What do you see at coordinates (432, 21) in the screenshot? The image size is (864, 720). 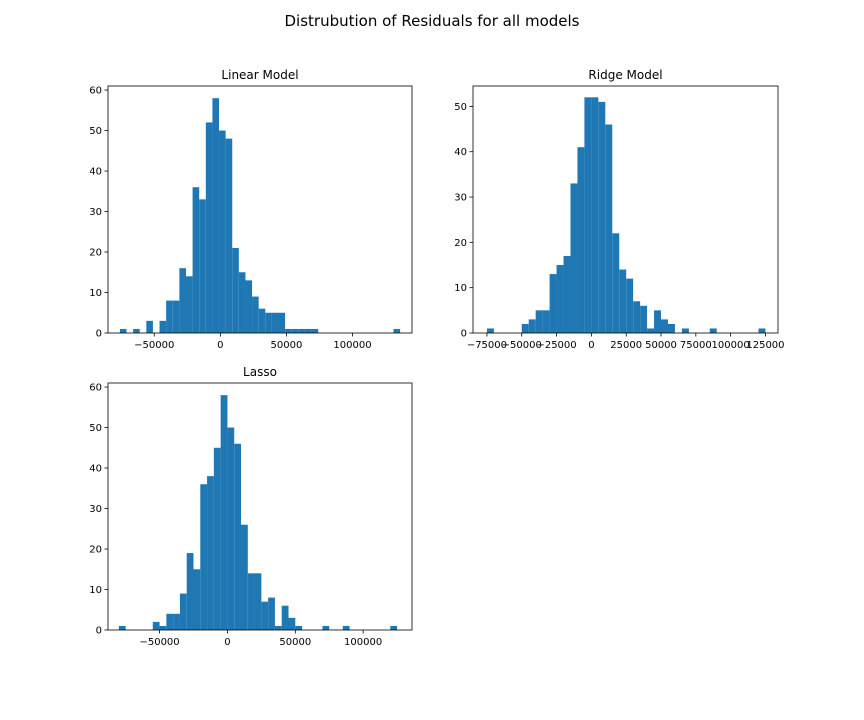 I see `figure-title: Distrubution of Residuals for all models` at bounding box center [432, 21].